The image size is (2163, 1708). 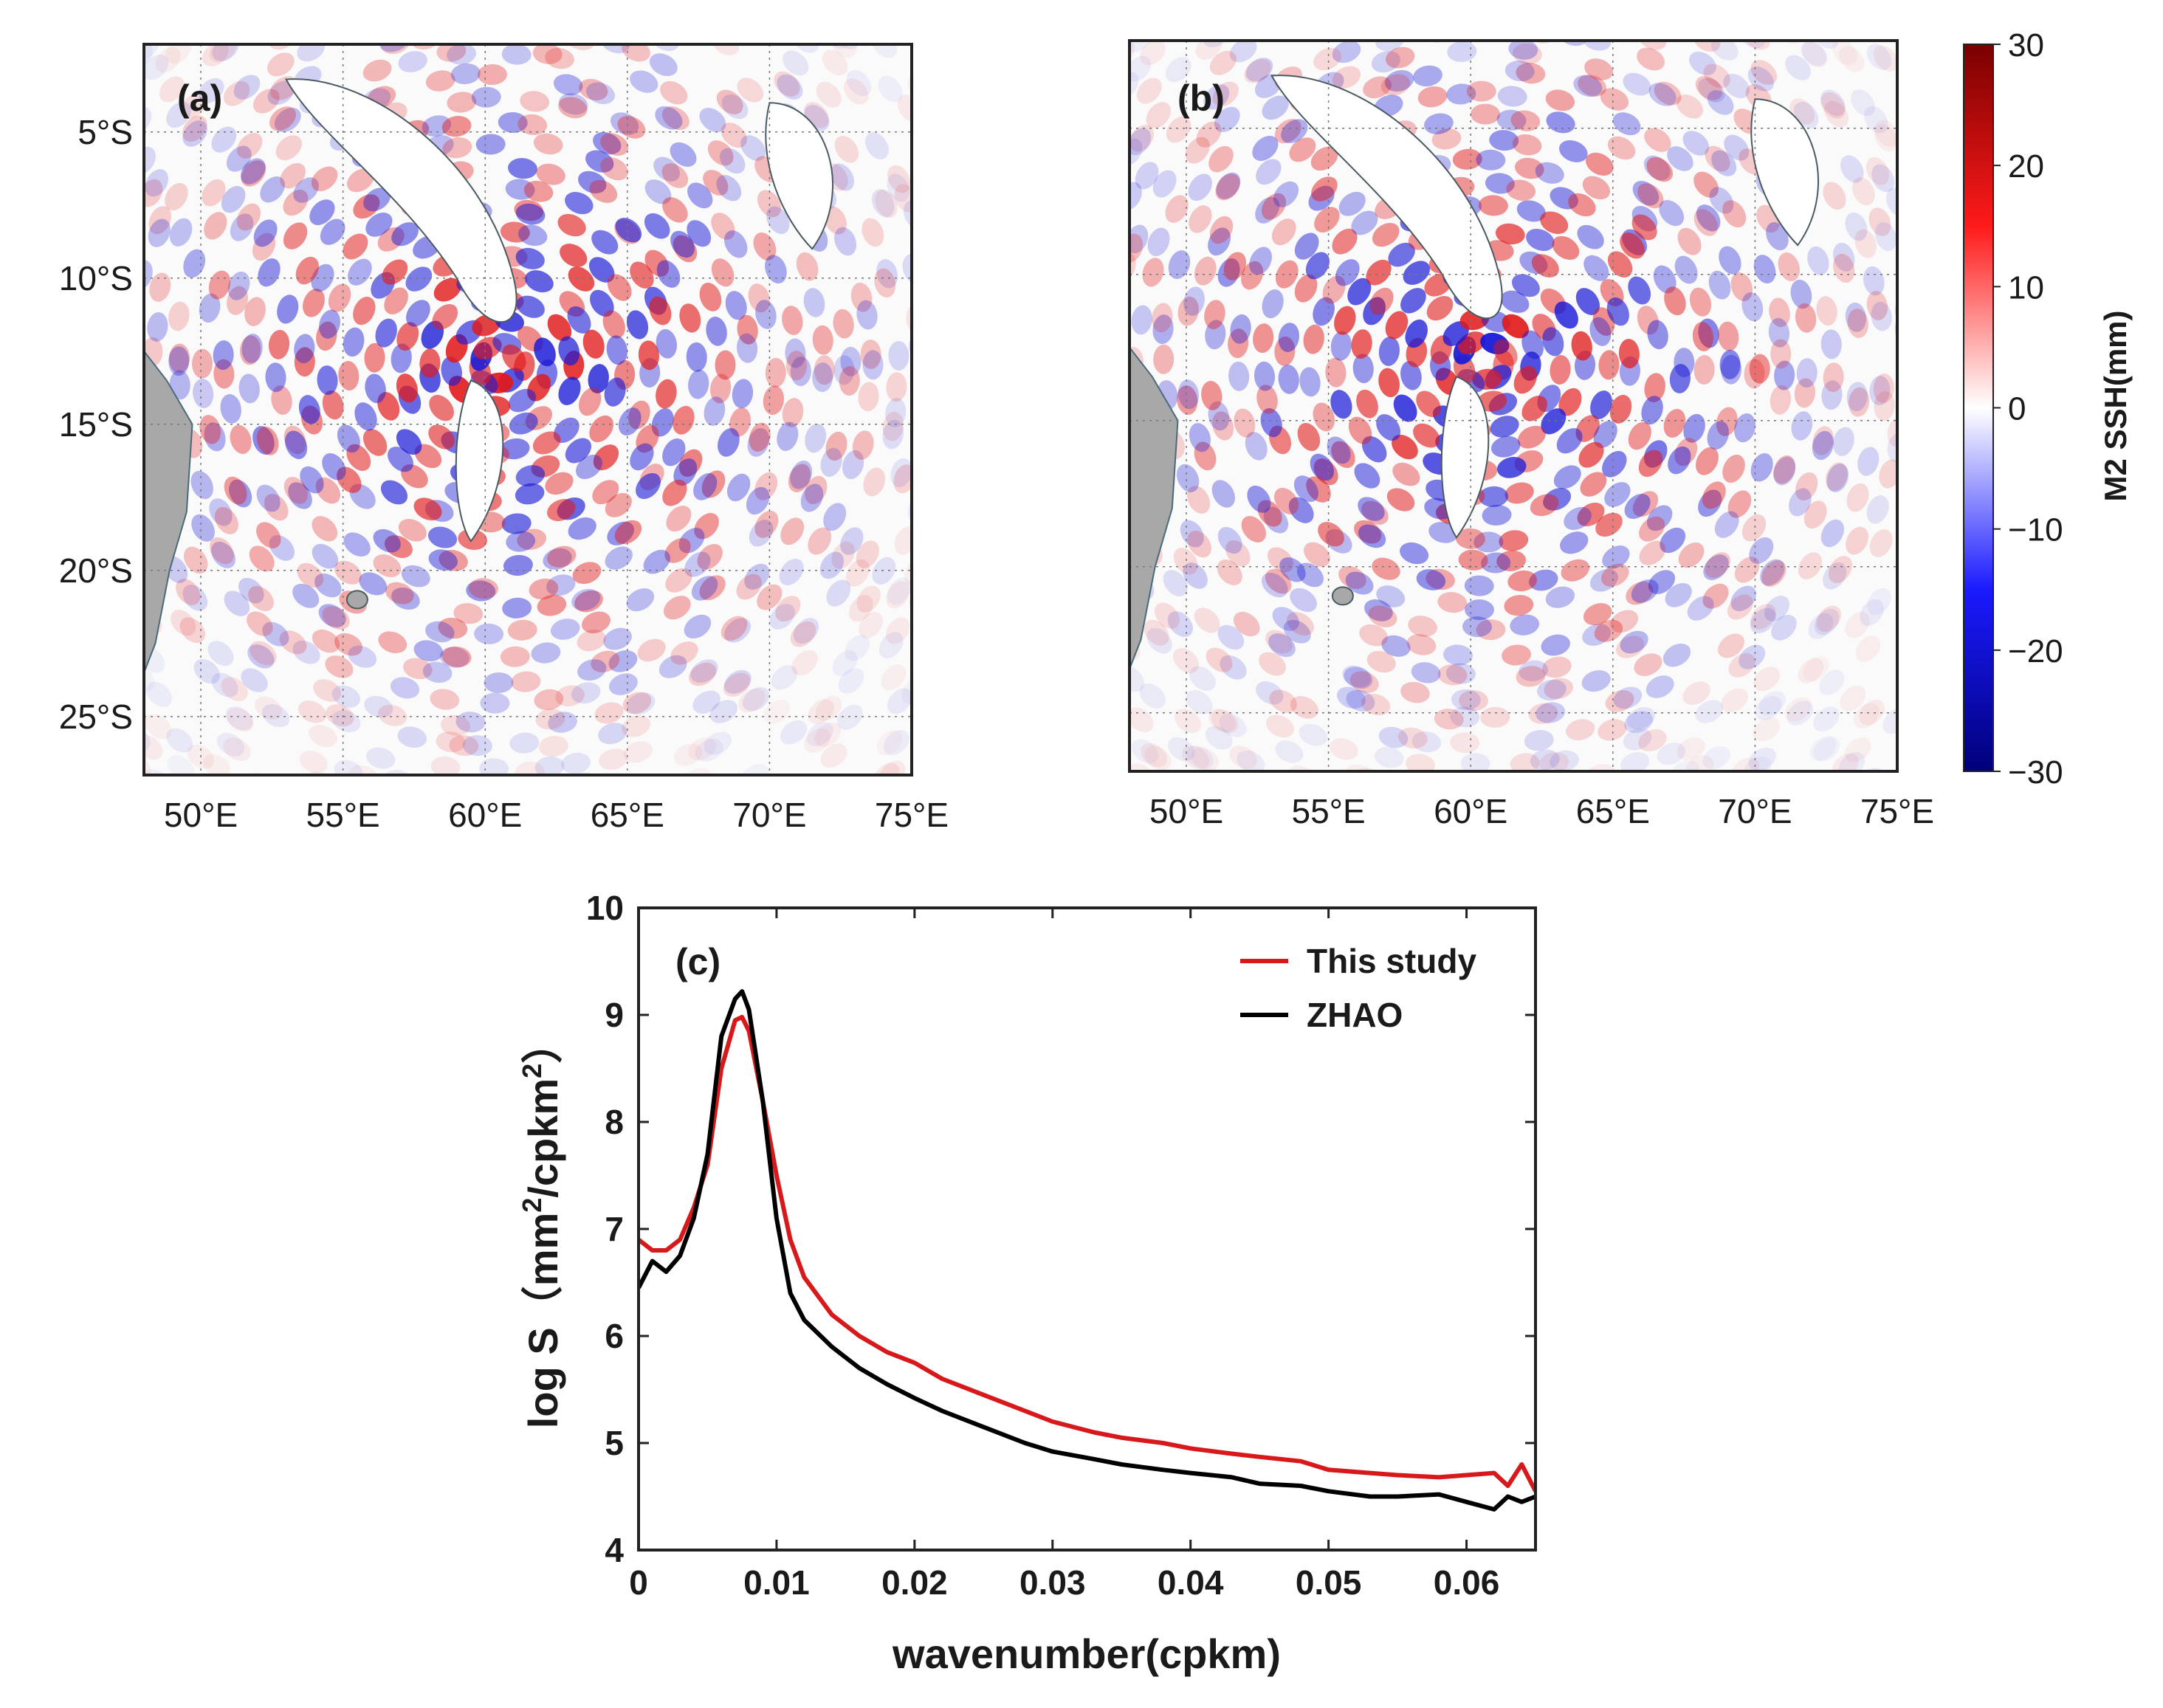 What do you see at coordinates (614, 1336) in the screenshot?
I see `y-tick-label: 6` at bounding box center [614, 1336].